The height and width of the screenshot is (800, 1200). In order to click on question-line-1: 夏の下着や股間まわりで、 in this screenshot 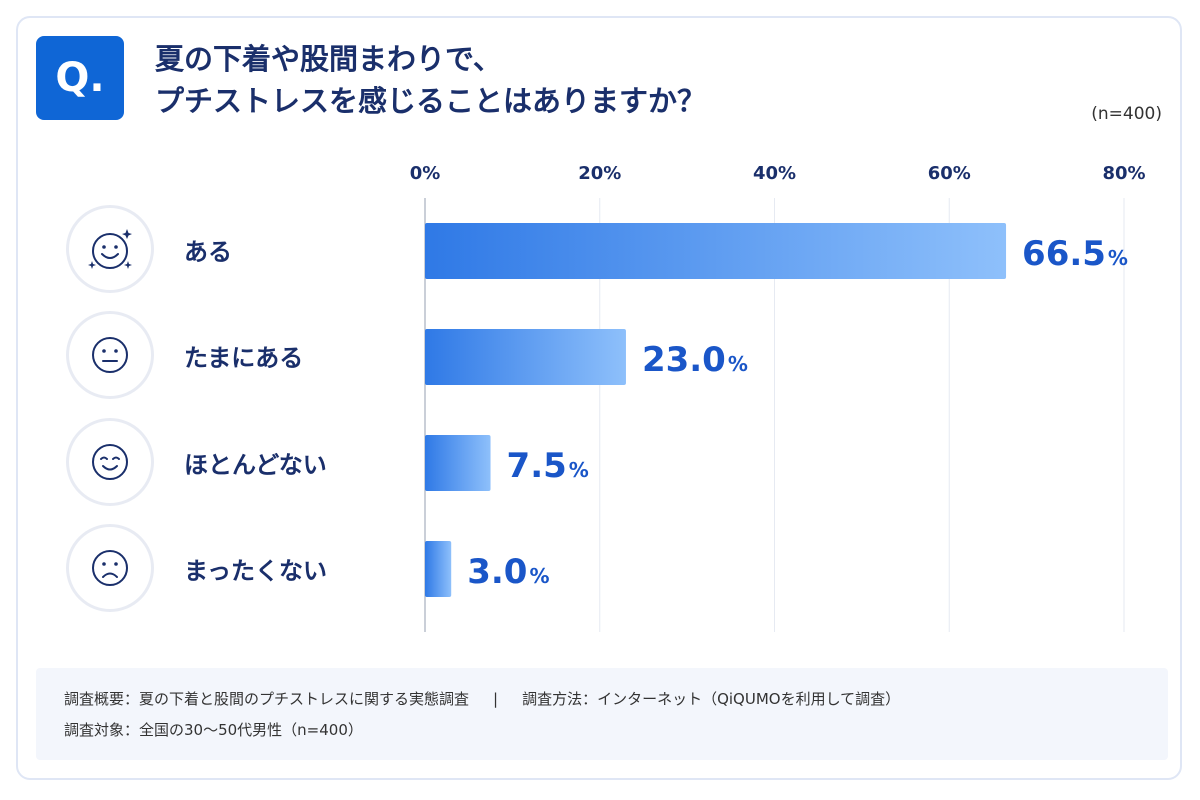, I will do `click(328, 59)`.